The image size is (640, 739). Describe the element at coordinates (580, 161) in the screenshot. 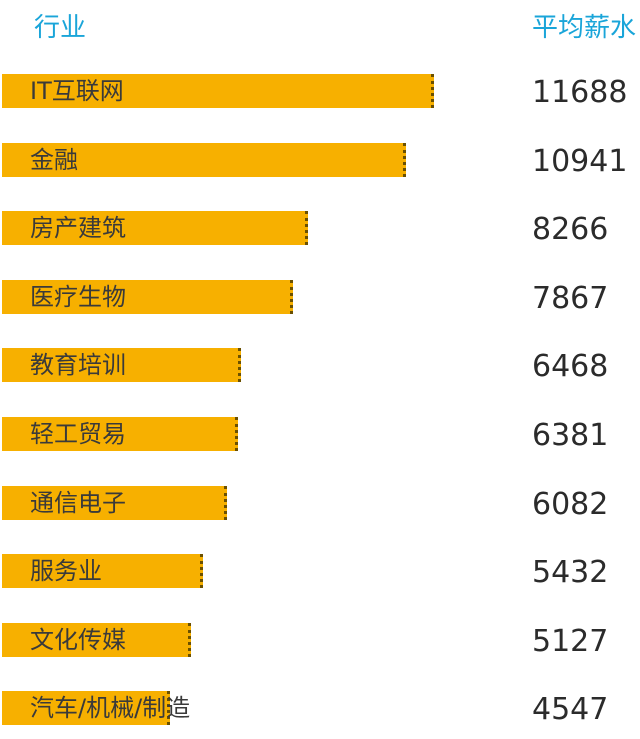

I see `value-label: 10941` at that location.